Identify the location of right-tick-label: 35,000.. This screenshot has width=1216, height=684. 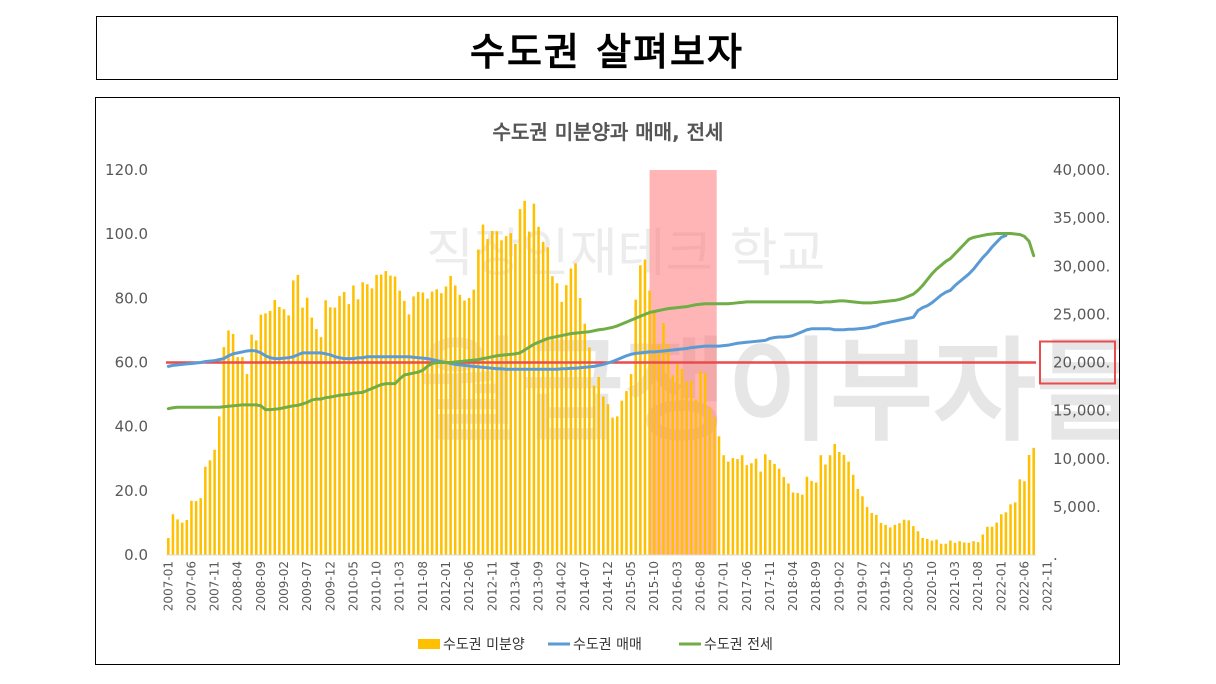
(1081, 218).